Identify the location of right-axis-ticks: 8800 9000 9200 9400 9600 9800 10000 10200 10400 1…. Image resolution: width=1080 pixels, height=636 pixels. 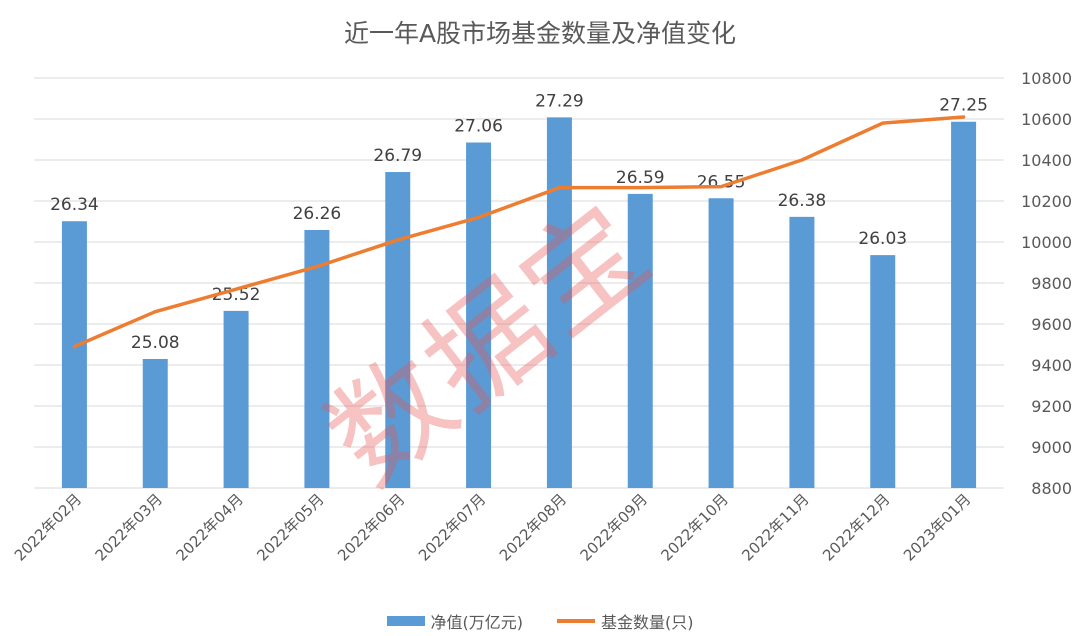
(1046, 283).